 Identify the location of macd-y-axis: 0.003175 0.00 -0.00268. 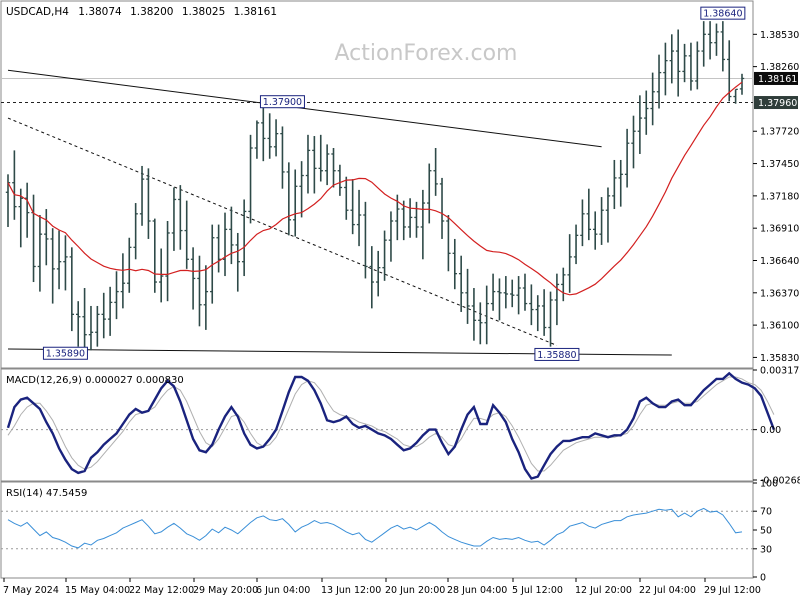
(776, 426).